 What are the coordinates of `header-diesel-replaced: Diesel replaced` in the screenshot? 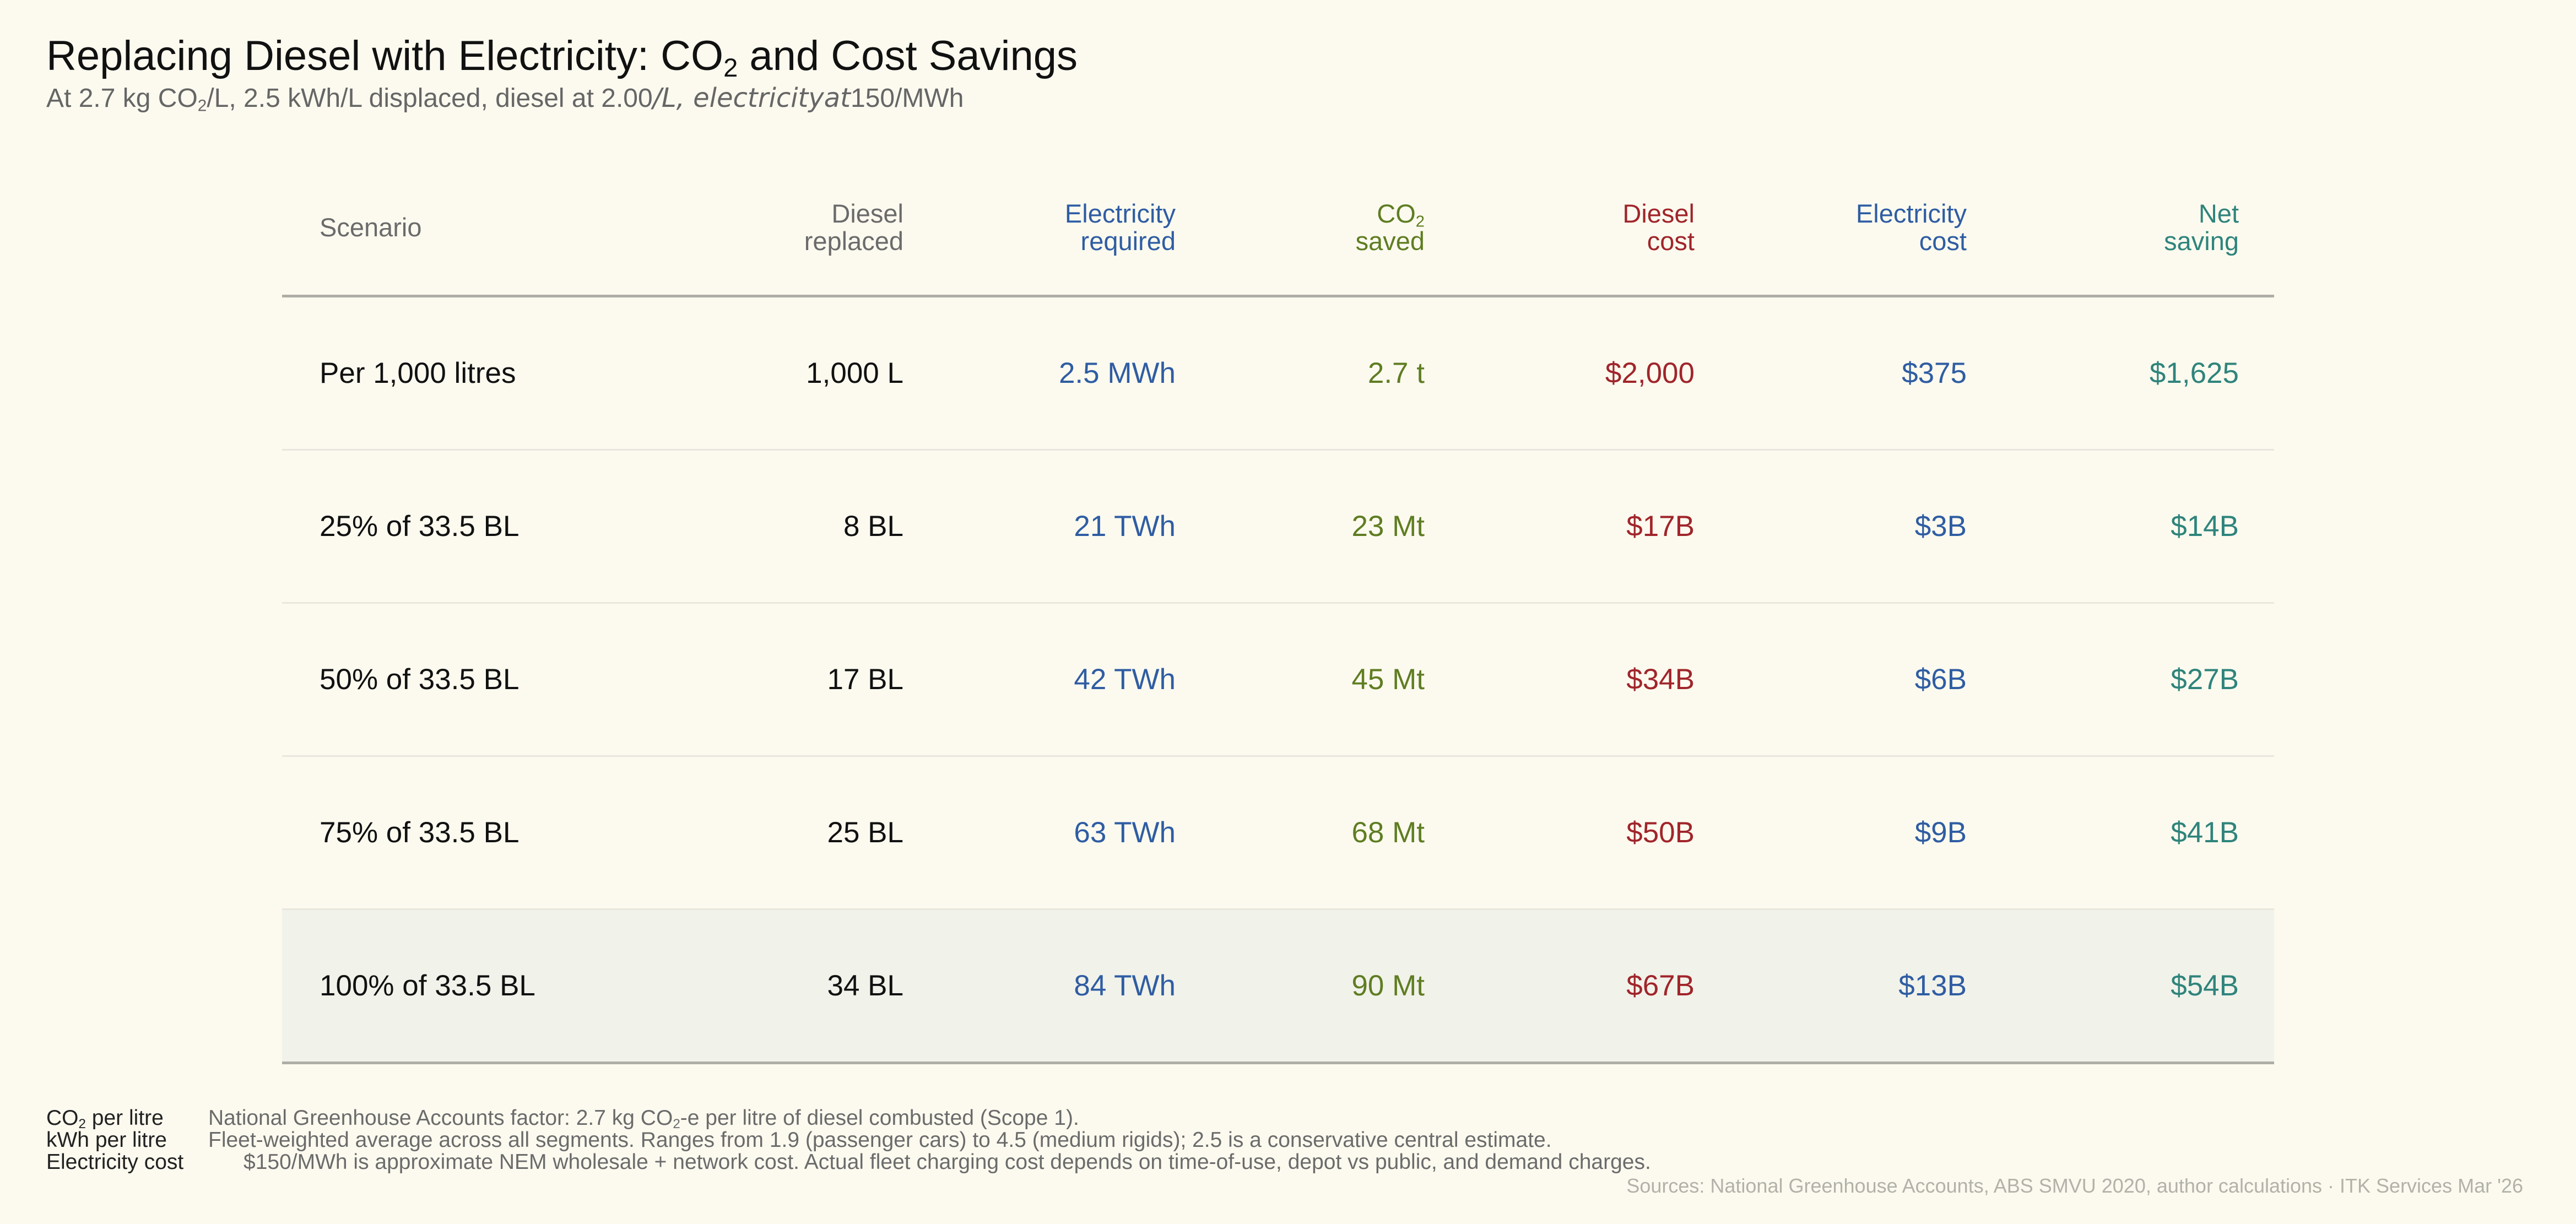 It's located at (854, 227).